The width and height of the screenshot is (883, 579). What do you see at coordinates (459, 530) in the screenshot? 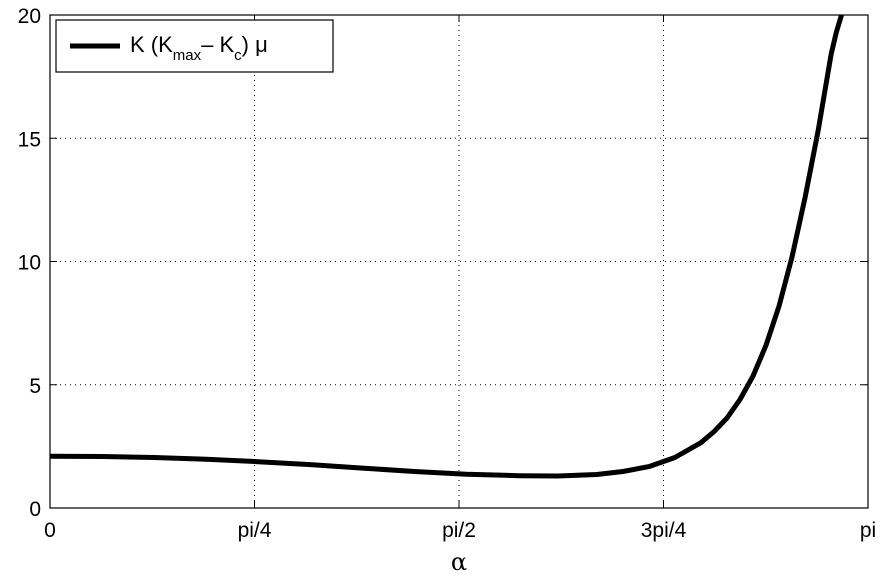
I see `x-tick-label: pi/2` at bounding box center [459, 530].